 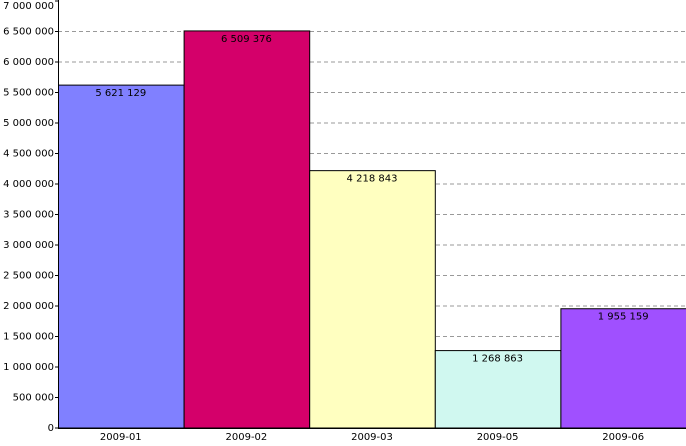 What do you see at coordinates (51, 428) in the screenshot?
I see `y-tick-label: 0` at bounding box center [51, 428].